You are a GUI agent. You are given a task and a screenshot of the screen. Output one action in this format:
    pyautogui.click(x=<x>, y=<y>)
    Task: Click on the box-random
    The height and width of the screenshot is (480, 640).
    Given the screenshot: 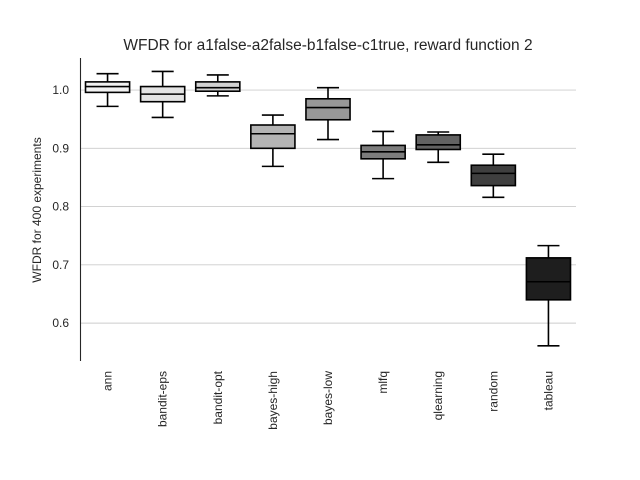 What is the action you would take?
    pyautogui.click(x=493, y=176)
    